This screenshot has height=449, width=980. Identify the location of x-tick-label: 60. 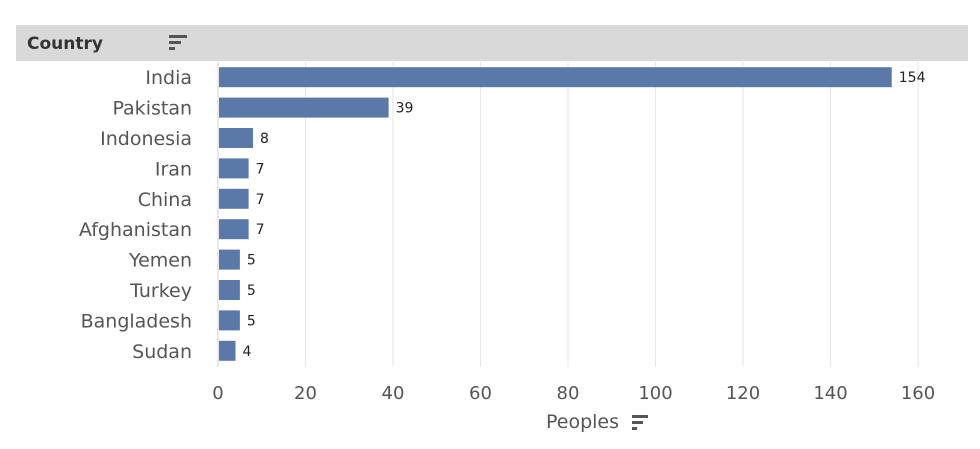
(480, 393).